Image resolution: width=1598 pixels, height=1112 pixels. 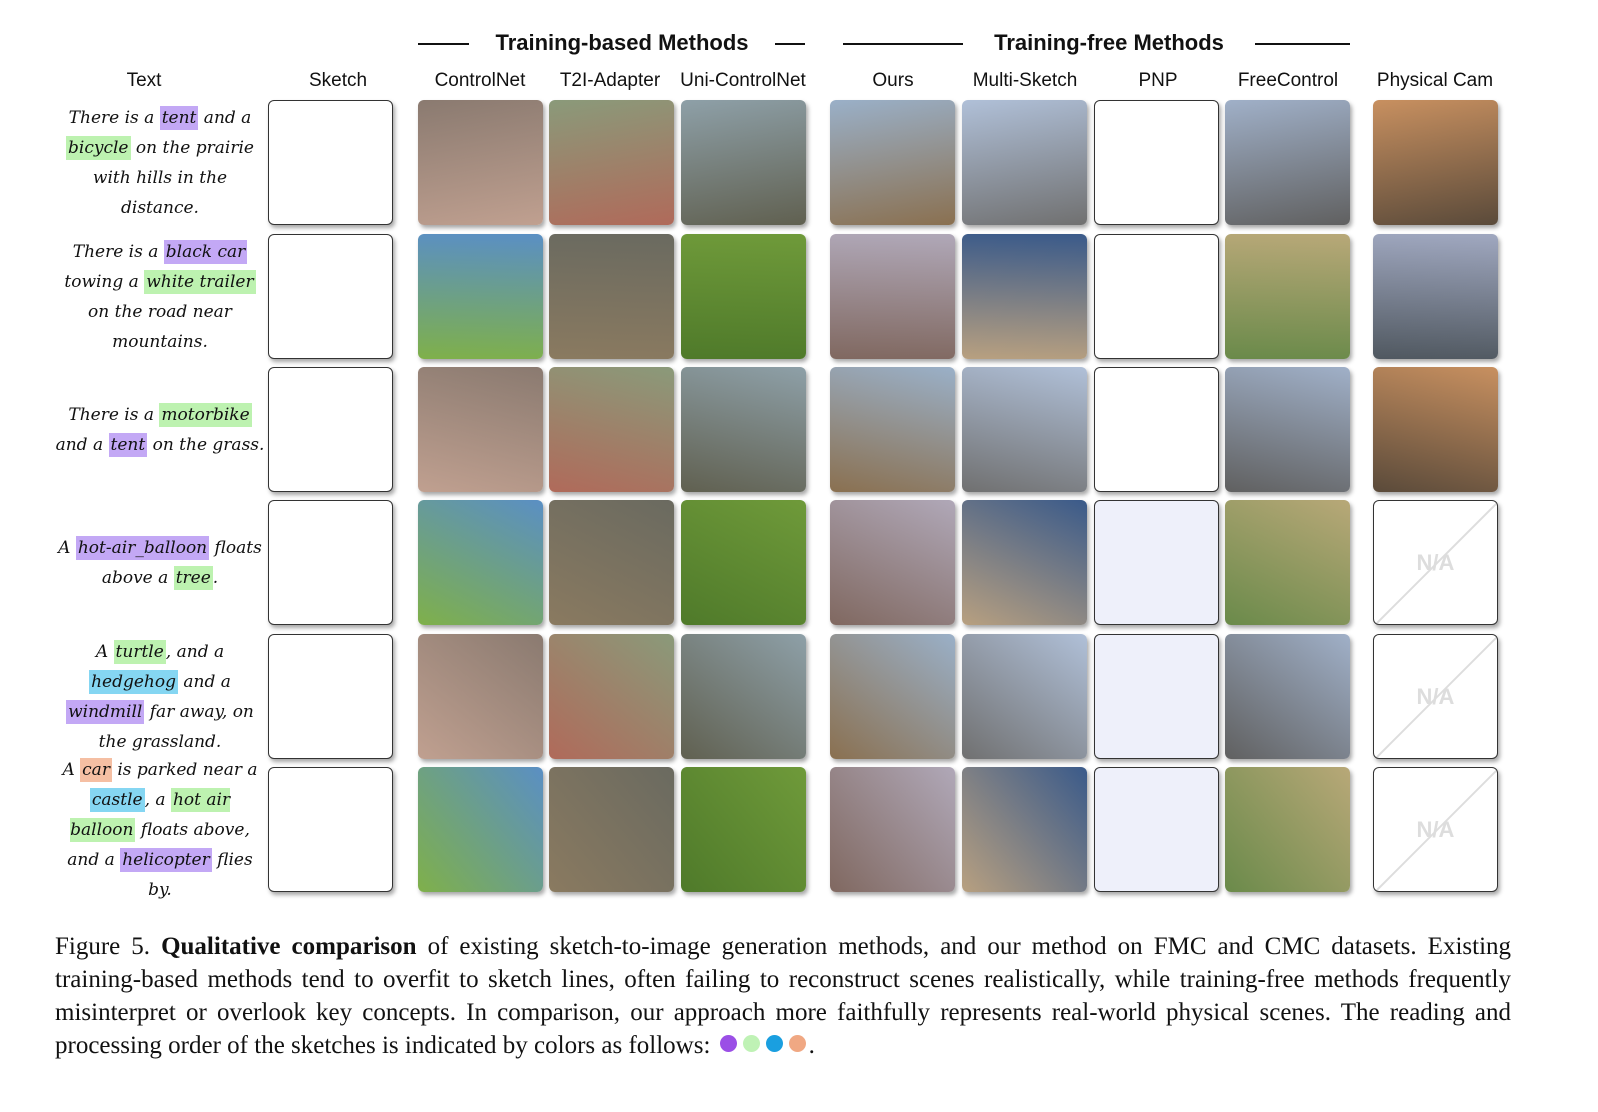 What do you see at coordinates (1288, 80) in the screenshot?
I see `column-header: FreeControl` at bounding box center [1288, 80].